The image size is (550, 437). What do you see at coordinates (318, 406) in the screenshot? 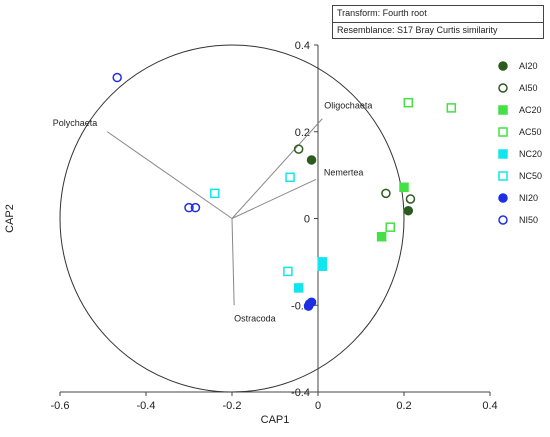
I see `x-tick-label: 0` at bounding box center [318, 406].